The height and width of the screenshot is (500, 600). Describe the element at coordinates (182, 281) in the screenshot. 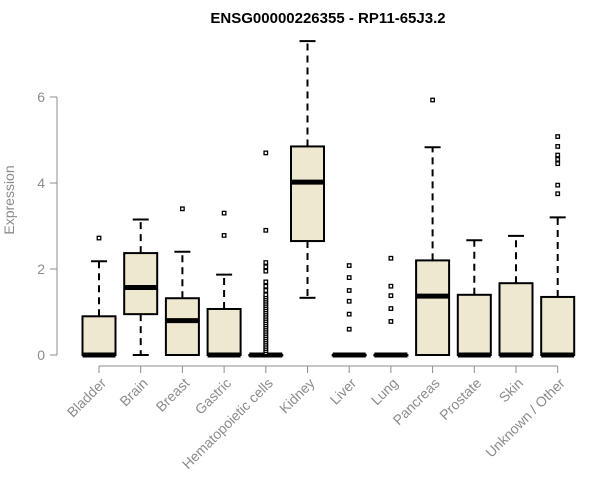

I see `box-breast` at that location.